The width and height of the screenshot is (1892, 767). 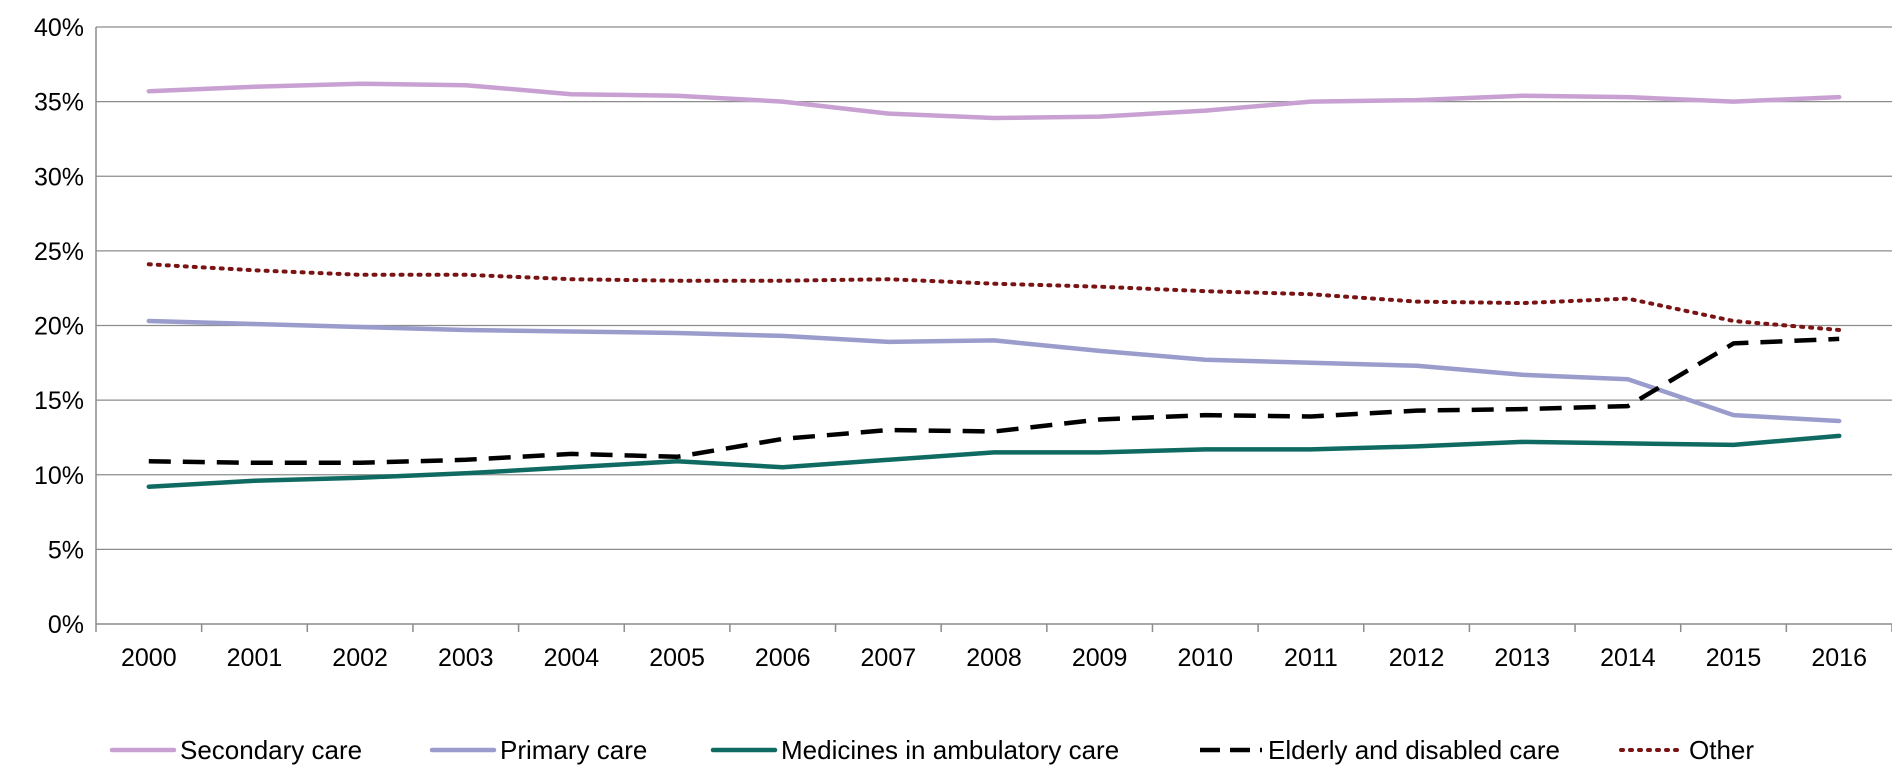 What do you see at coordinates (59, 103) in the screenshot?
I see `y-tick-label: 35%` at bounding box center [59, 103].